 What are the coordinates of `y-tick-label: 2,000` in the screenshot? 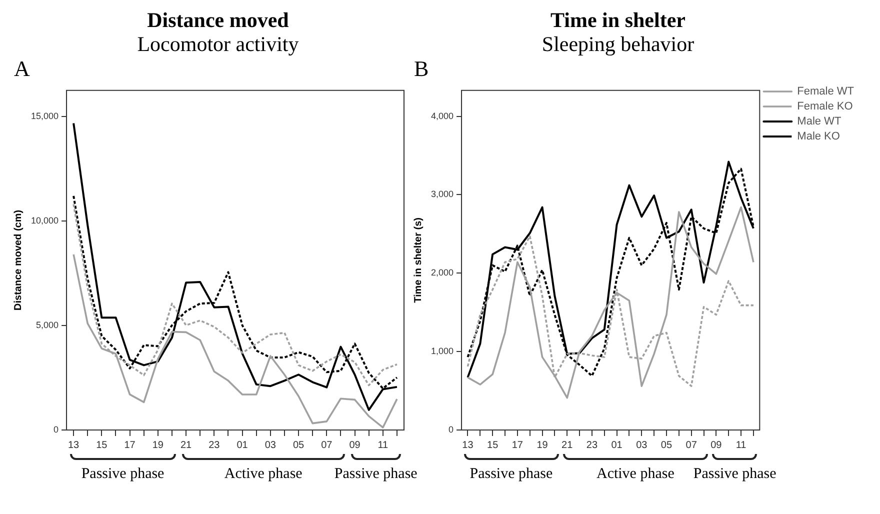 It's located at (442, 273).